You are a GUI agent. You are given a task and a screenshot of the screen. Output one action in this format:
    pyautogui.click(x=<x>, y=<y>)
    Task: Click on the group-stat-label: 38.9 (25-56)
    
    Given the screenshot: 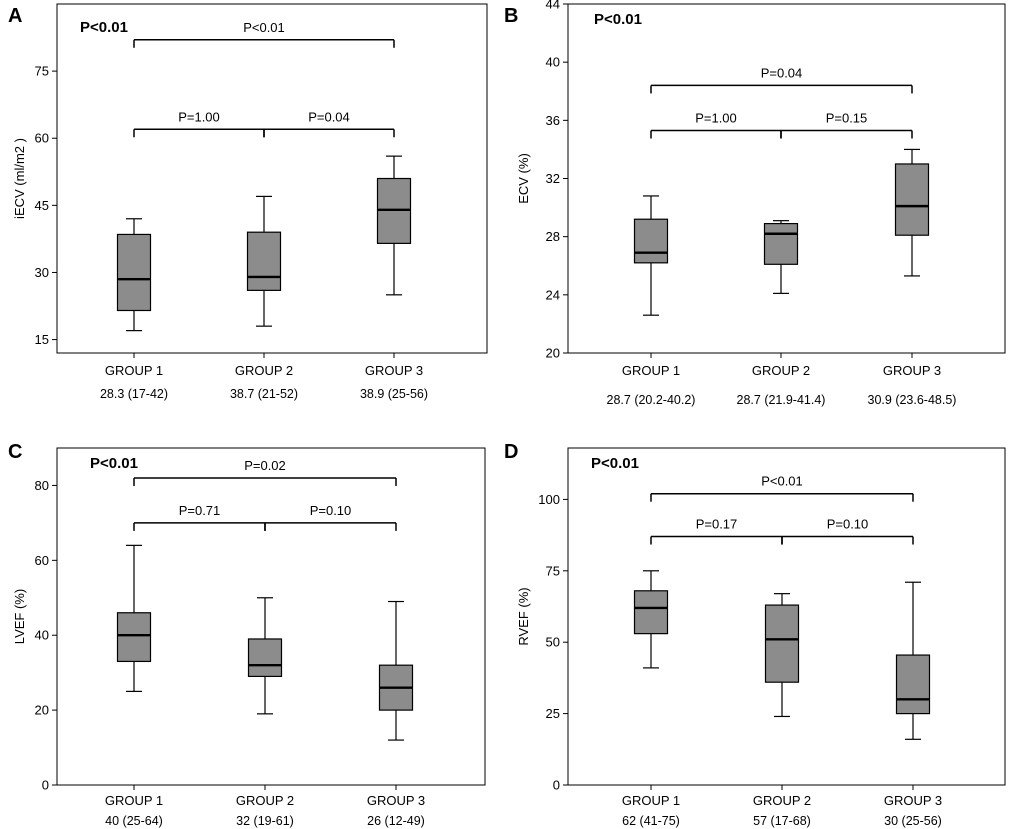 What is the action you would take?
    pyautogui.click(x=394, y=394)
    